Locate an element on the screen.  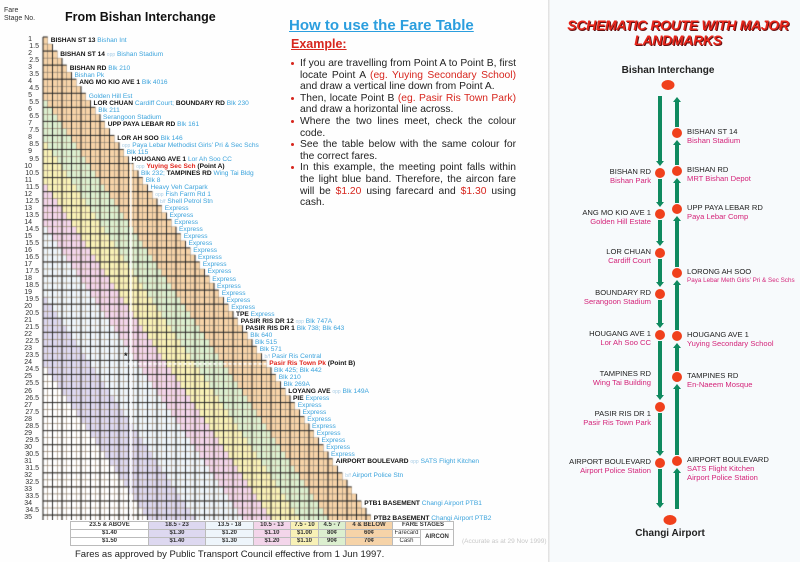
stop-road: AIRPORT BOULEVARD is located at coordinates (610, 461).